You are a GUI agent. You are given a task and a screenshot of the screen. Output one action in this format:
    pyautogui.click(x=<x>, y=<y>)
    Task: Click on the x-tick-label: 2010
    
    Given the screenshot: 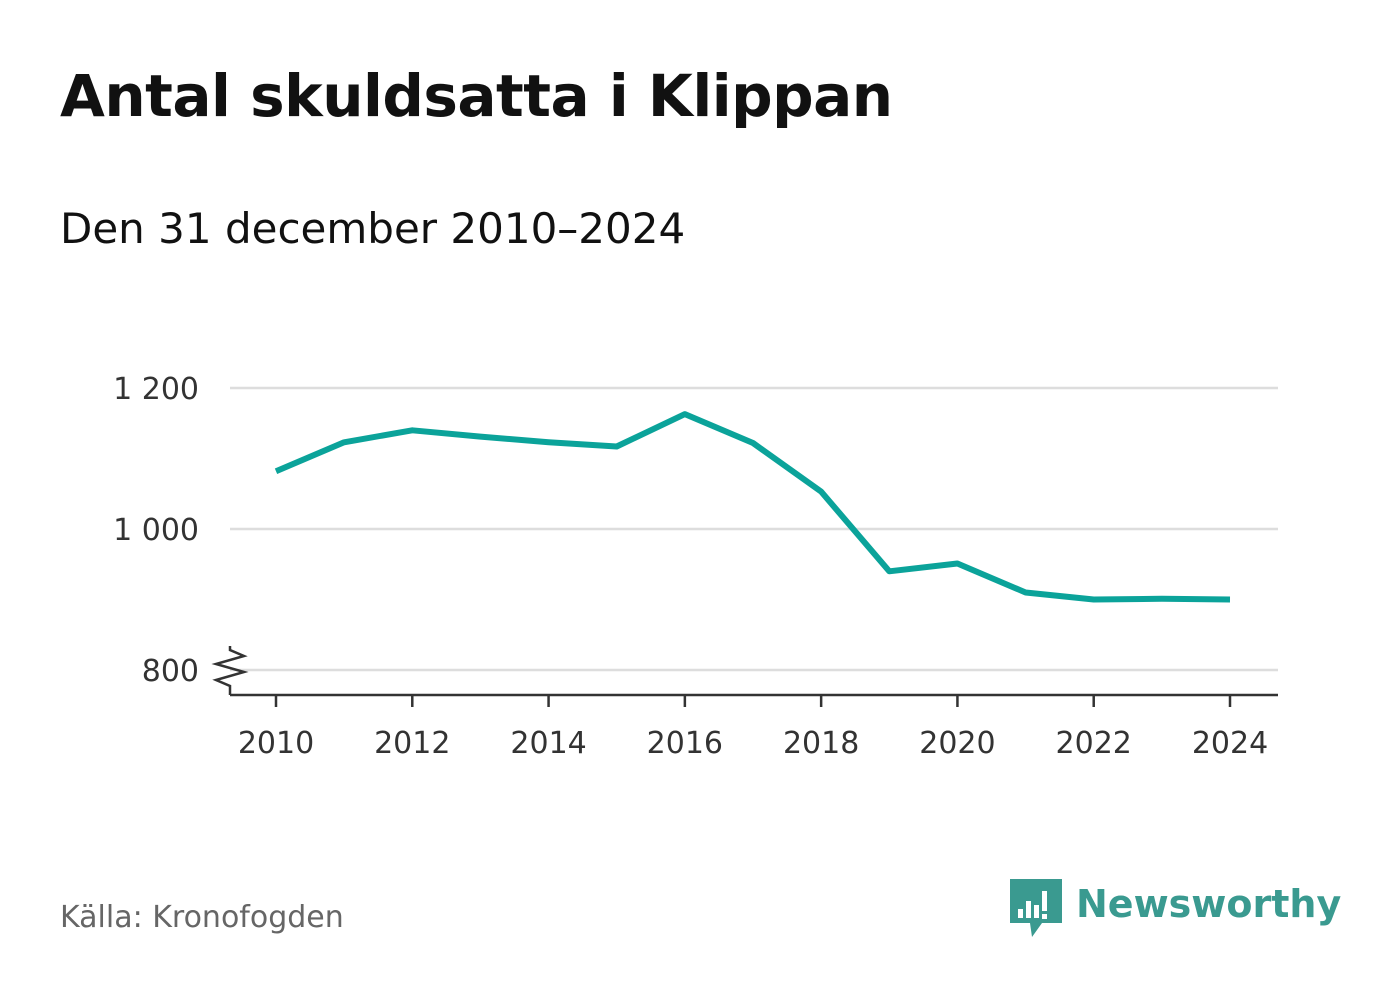 What is the action you would take?
    pyautogui.click(x=276, y=743)
    